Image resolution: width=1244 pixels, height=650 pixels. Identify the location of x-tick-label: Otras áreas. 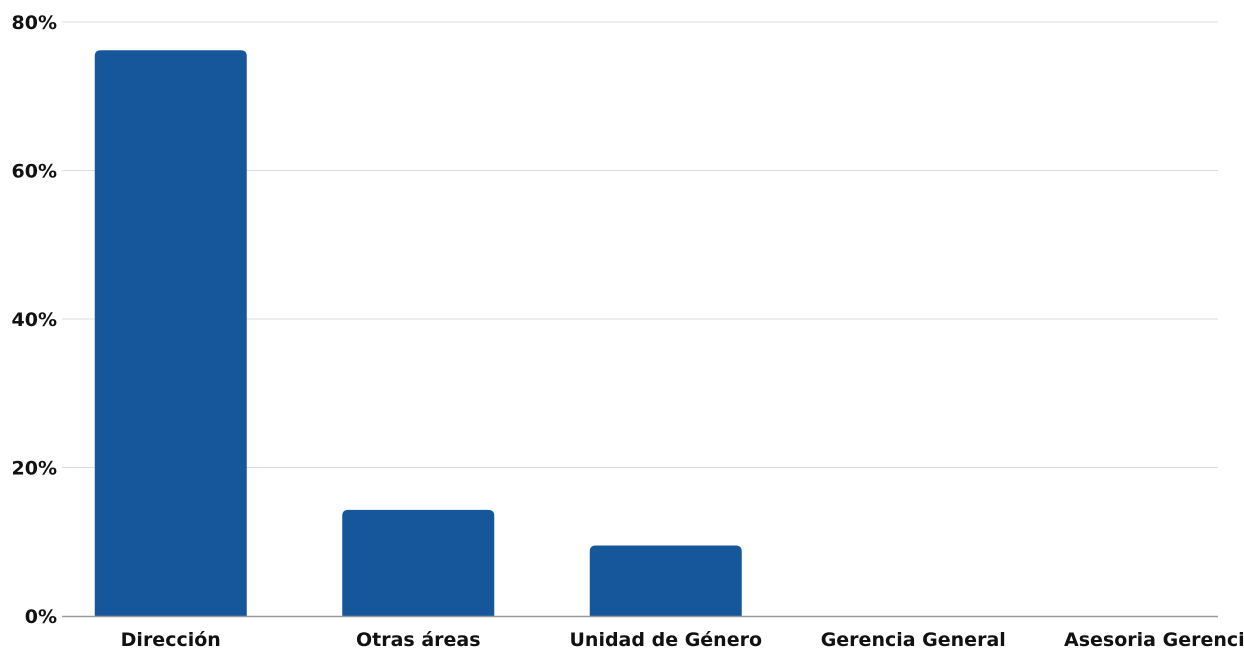
(418, 639).